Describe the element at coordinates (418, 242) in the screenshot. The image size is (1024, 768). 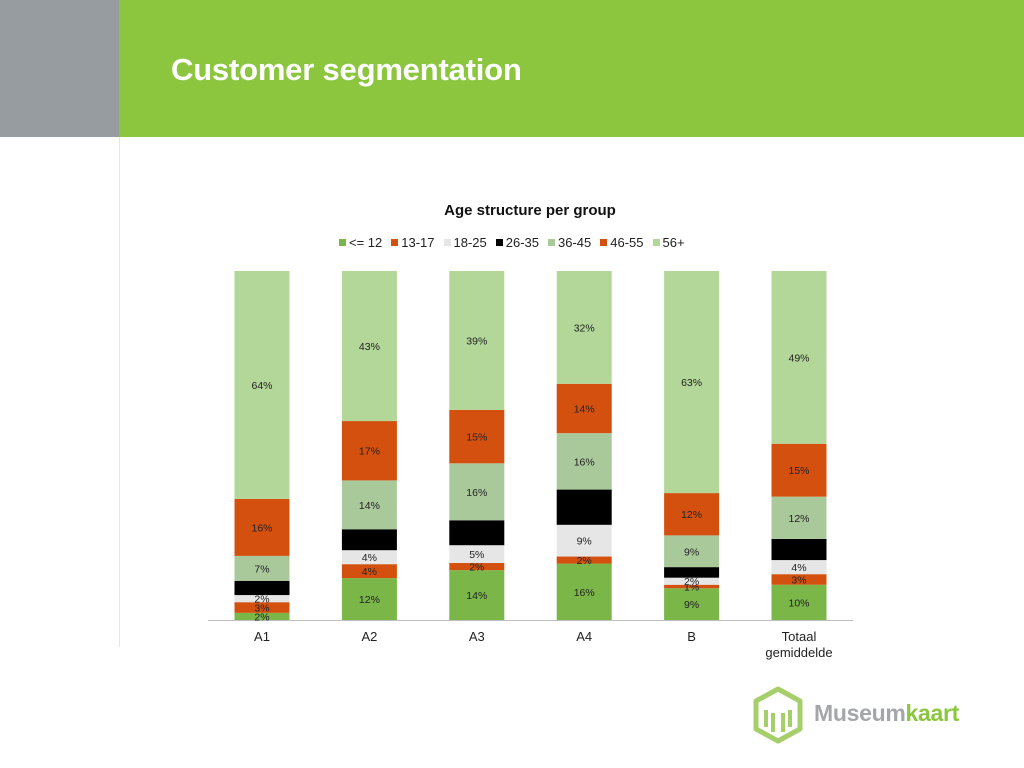
I see `legend-label: 13-17` at that location.